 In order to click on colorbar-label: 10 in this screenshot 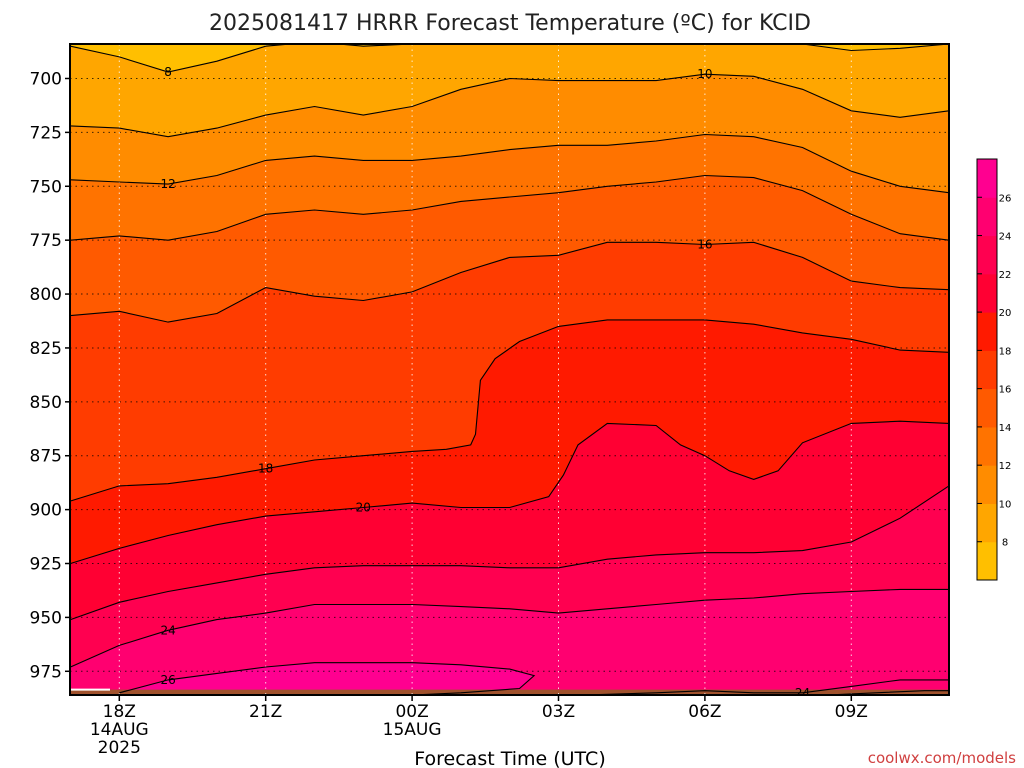, I will do `click(1005, 504)`.